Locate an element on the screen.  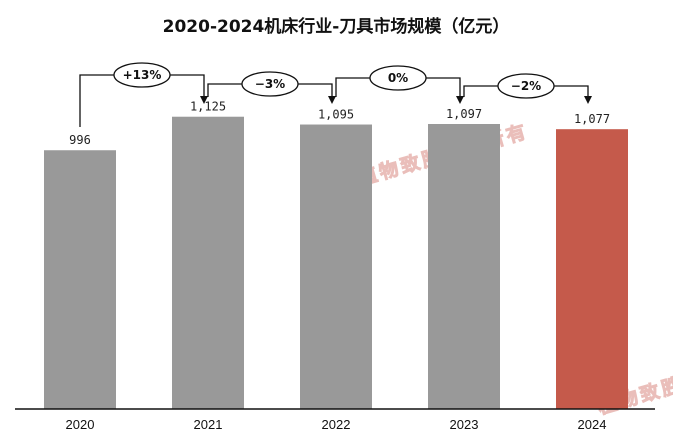
growth-connector: −2% is located at coordinates (527, 88).